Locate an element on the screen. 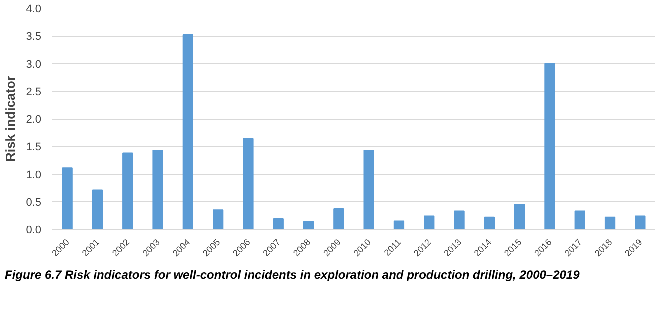 The image size is (669, 321). y-tick-label: 0.5 is located at coordinates (34, 202).